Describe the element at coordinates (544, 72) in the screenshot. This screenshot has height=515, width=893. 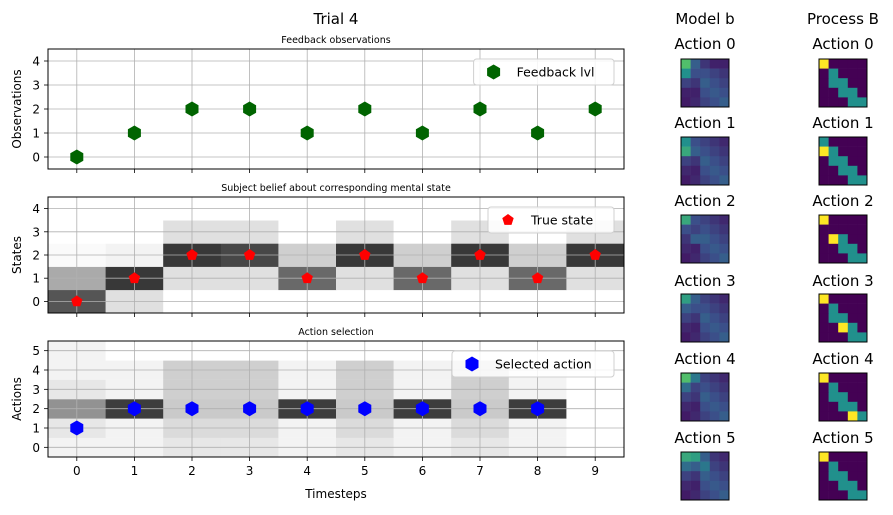
I see `feedback-legend-box` at that location.